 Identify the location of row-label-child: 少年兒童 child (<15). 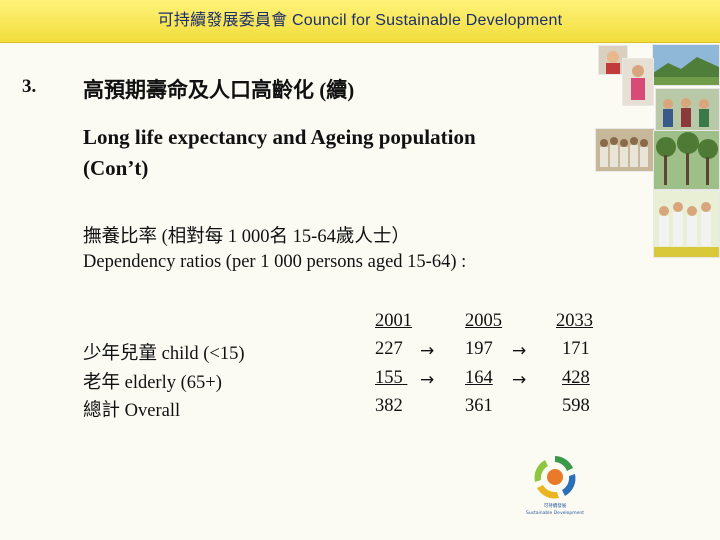
(164, 354).